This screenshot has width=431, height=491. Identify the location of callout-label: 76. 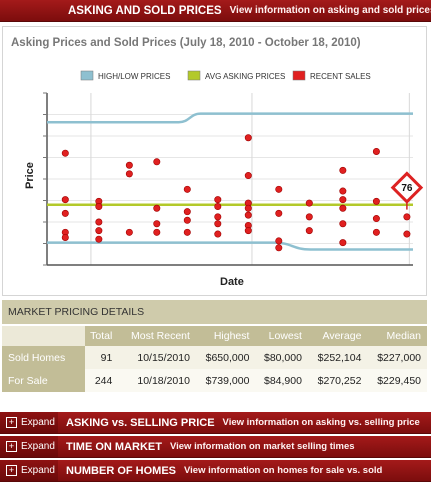
(407, 188).